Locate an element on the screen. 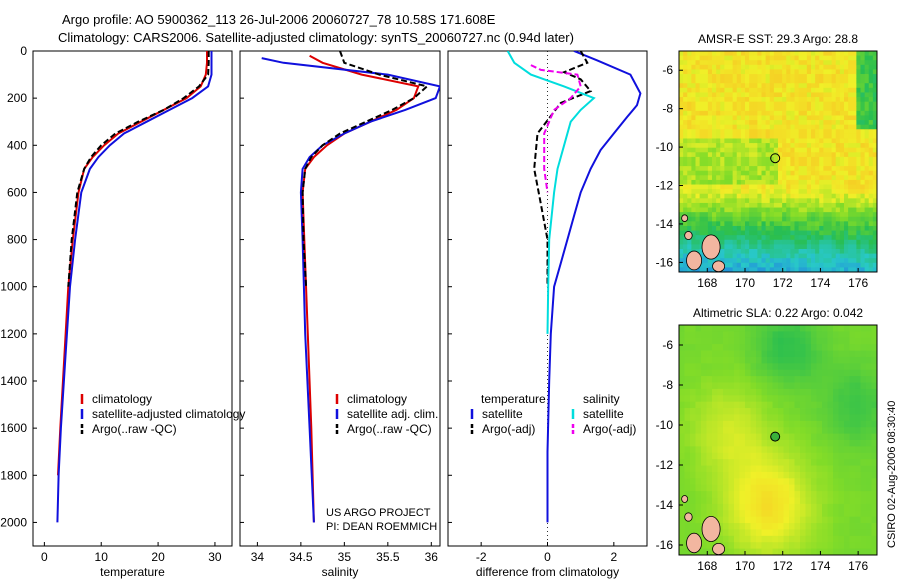  x-tick-label: 34 is located at coordinates (258, 557).